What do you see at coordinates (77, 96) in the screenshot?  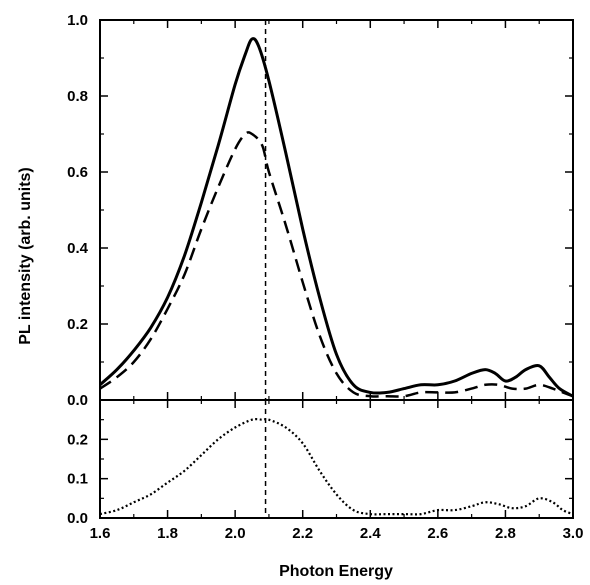 I see `top-y-tick-label: 0.8` at bounding box center [77, 96].